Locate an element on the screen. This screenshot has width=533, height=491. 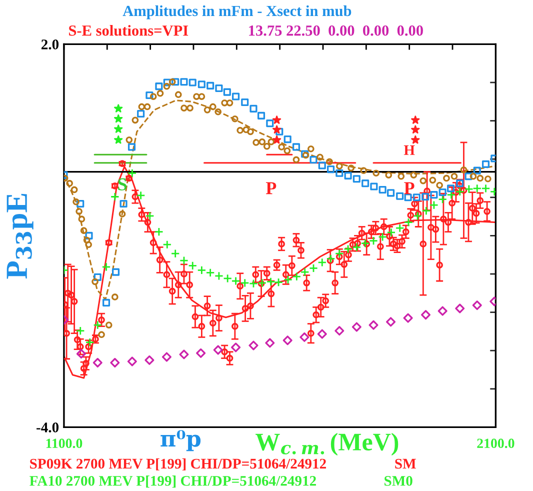
text: SM is located at coordinates (405, 463).